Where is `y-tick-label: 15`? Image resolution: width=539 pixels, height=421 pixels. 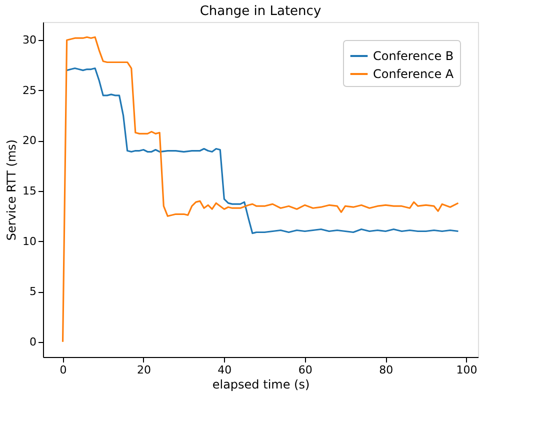
y-tick-label: 15 is located at coordinates (29, 191).